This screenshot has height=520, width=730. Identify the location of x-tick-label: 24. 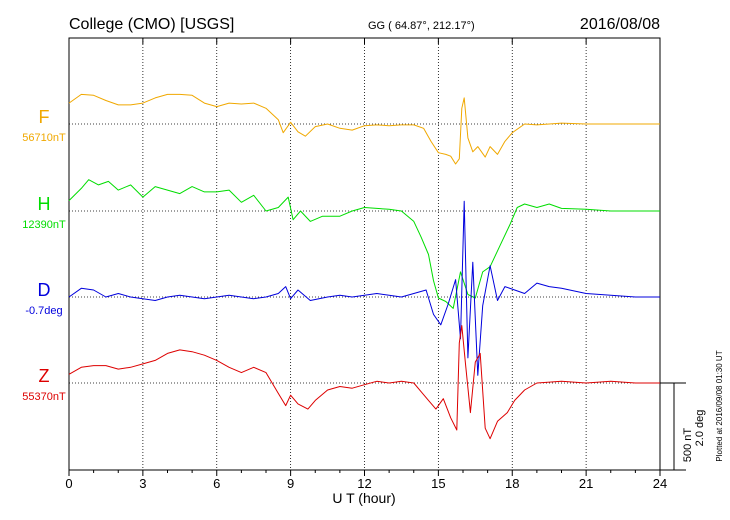
(660, 483).